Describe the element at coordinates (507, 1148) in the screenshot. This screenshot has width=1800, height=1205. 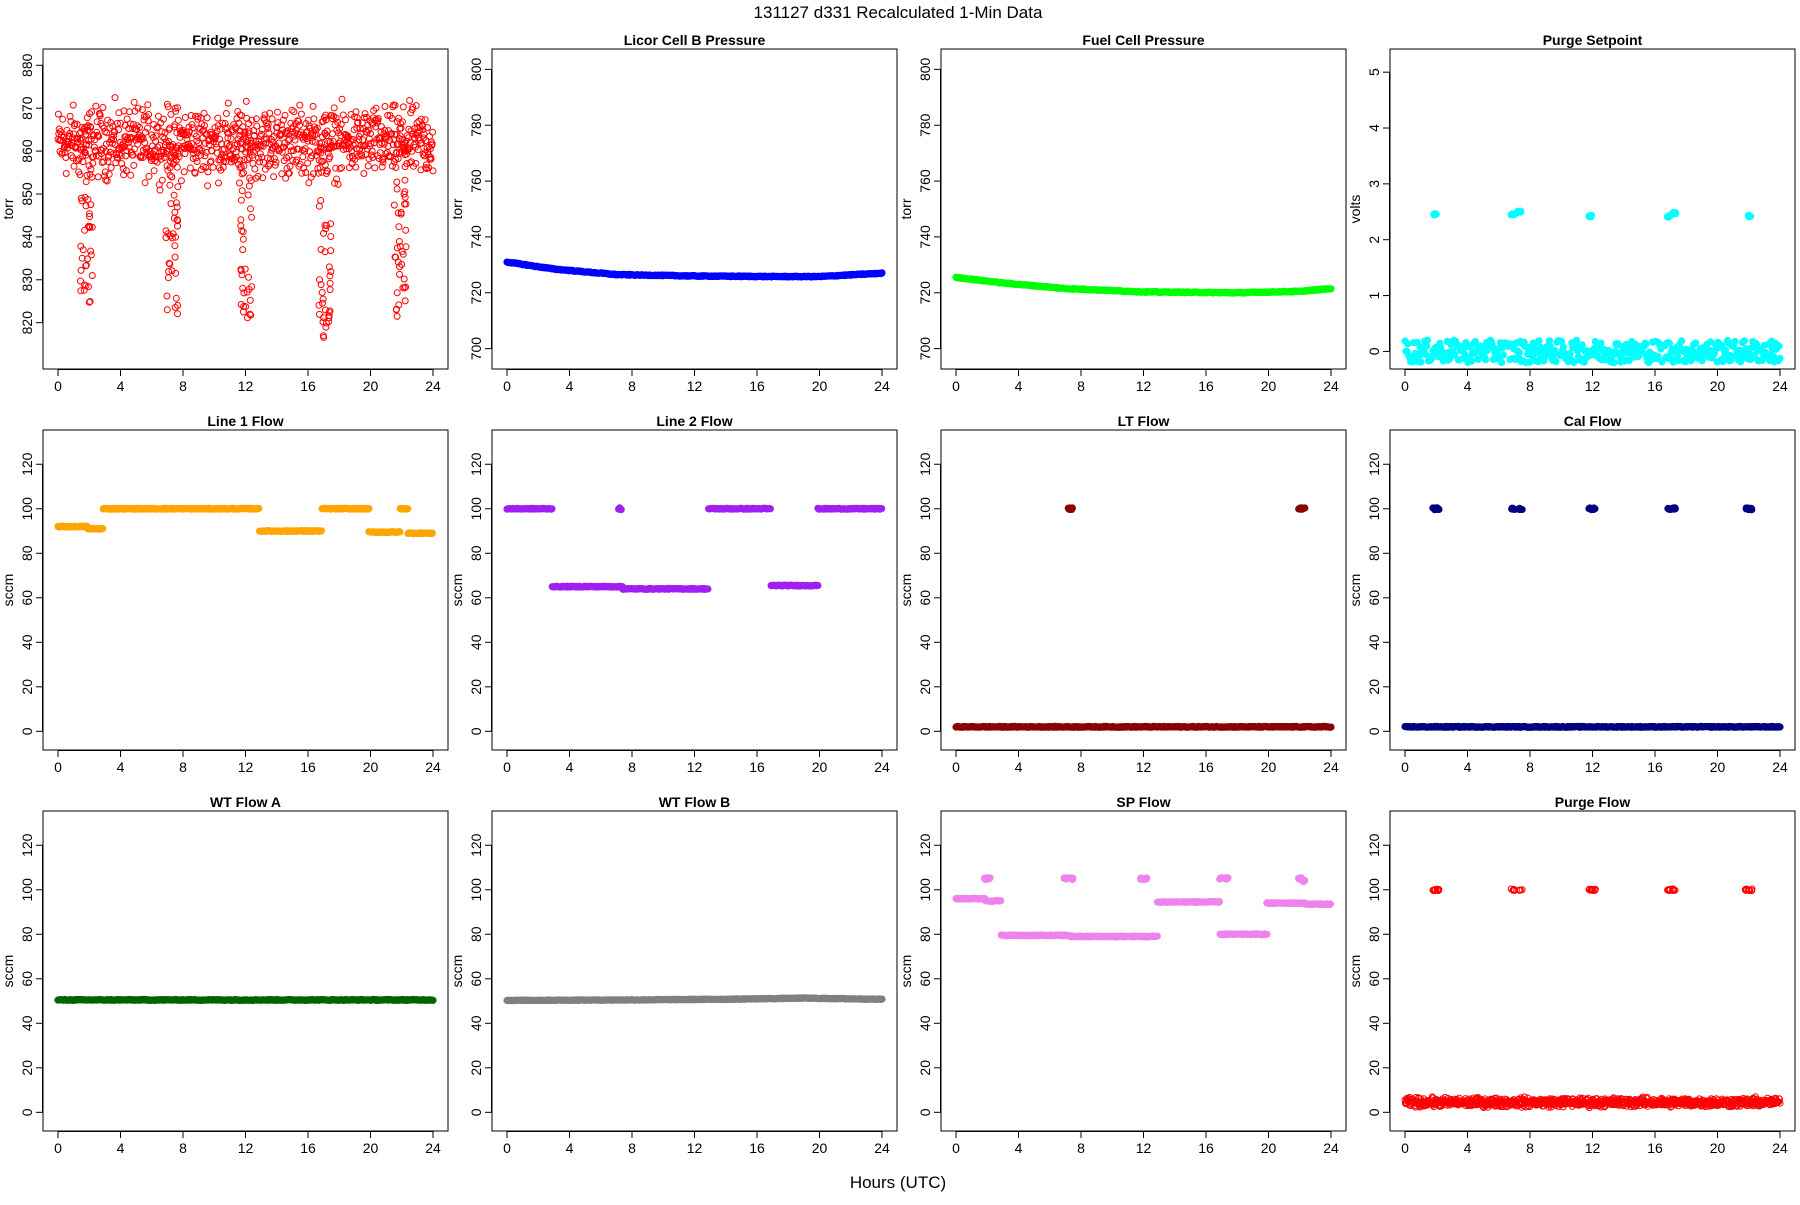
I see `x-tick-label: 0` at that location.